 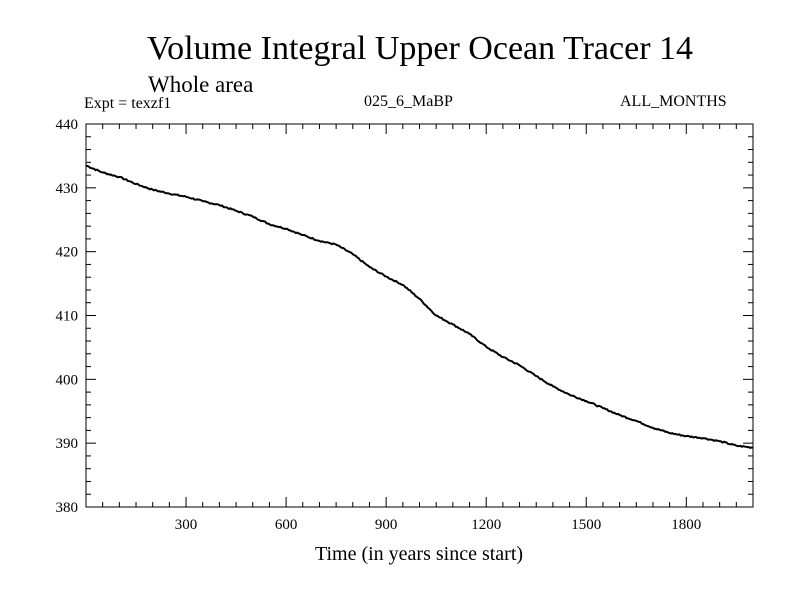 I want to click on y-tick-label: 430, so click(x=67, y=189).